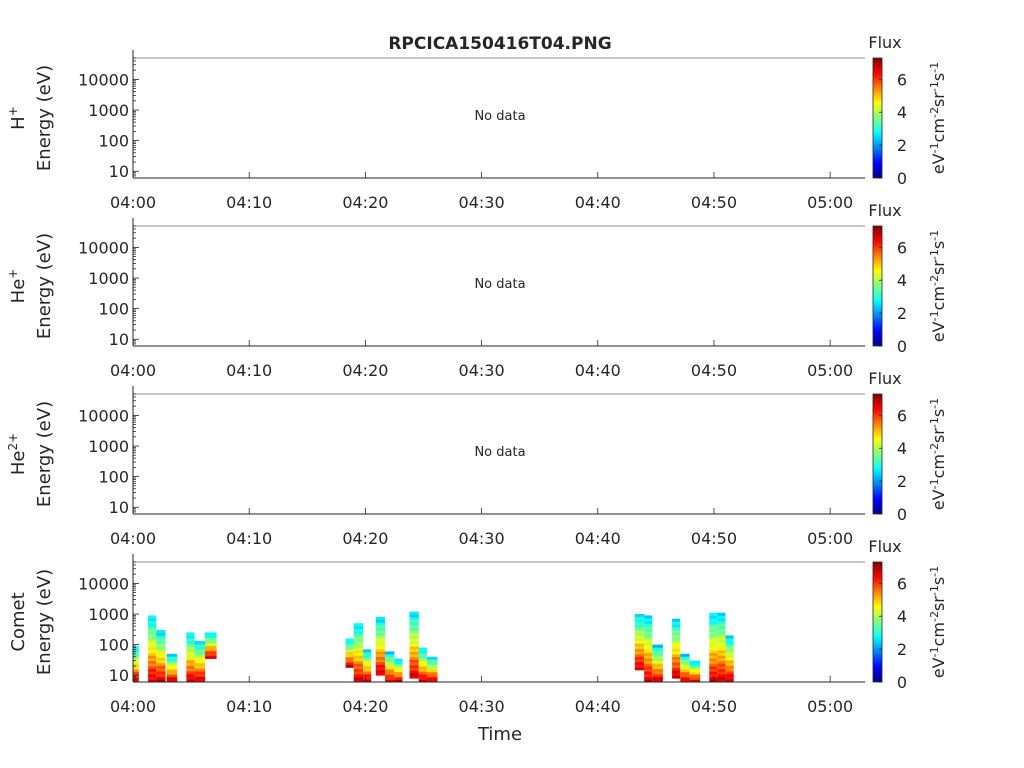 This screenshot has width=1024, height=768. I want to click on colorbar-3: 0 2 4 6 Flux eV-1cm-2sr-1s-1, so click(908, 446).